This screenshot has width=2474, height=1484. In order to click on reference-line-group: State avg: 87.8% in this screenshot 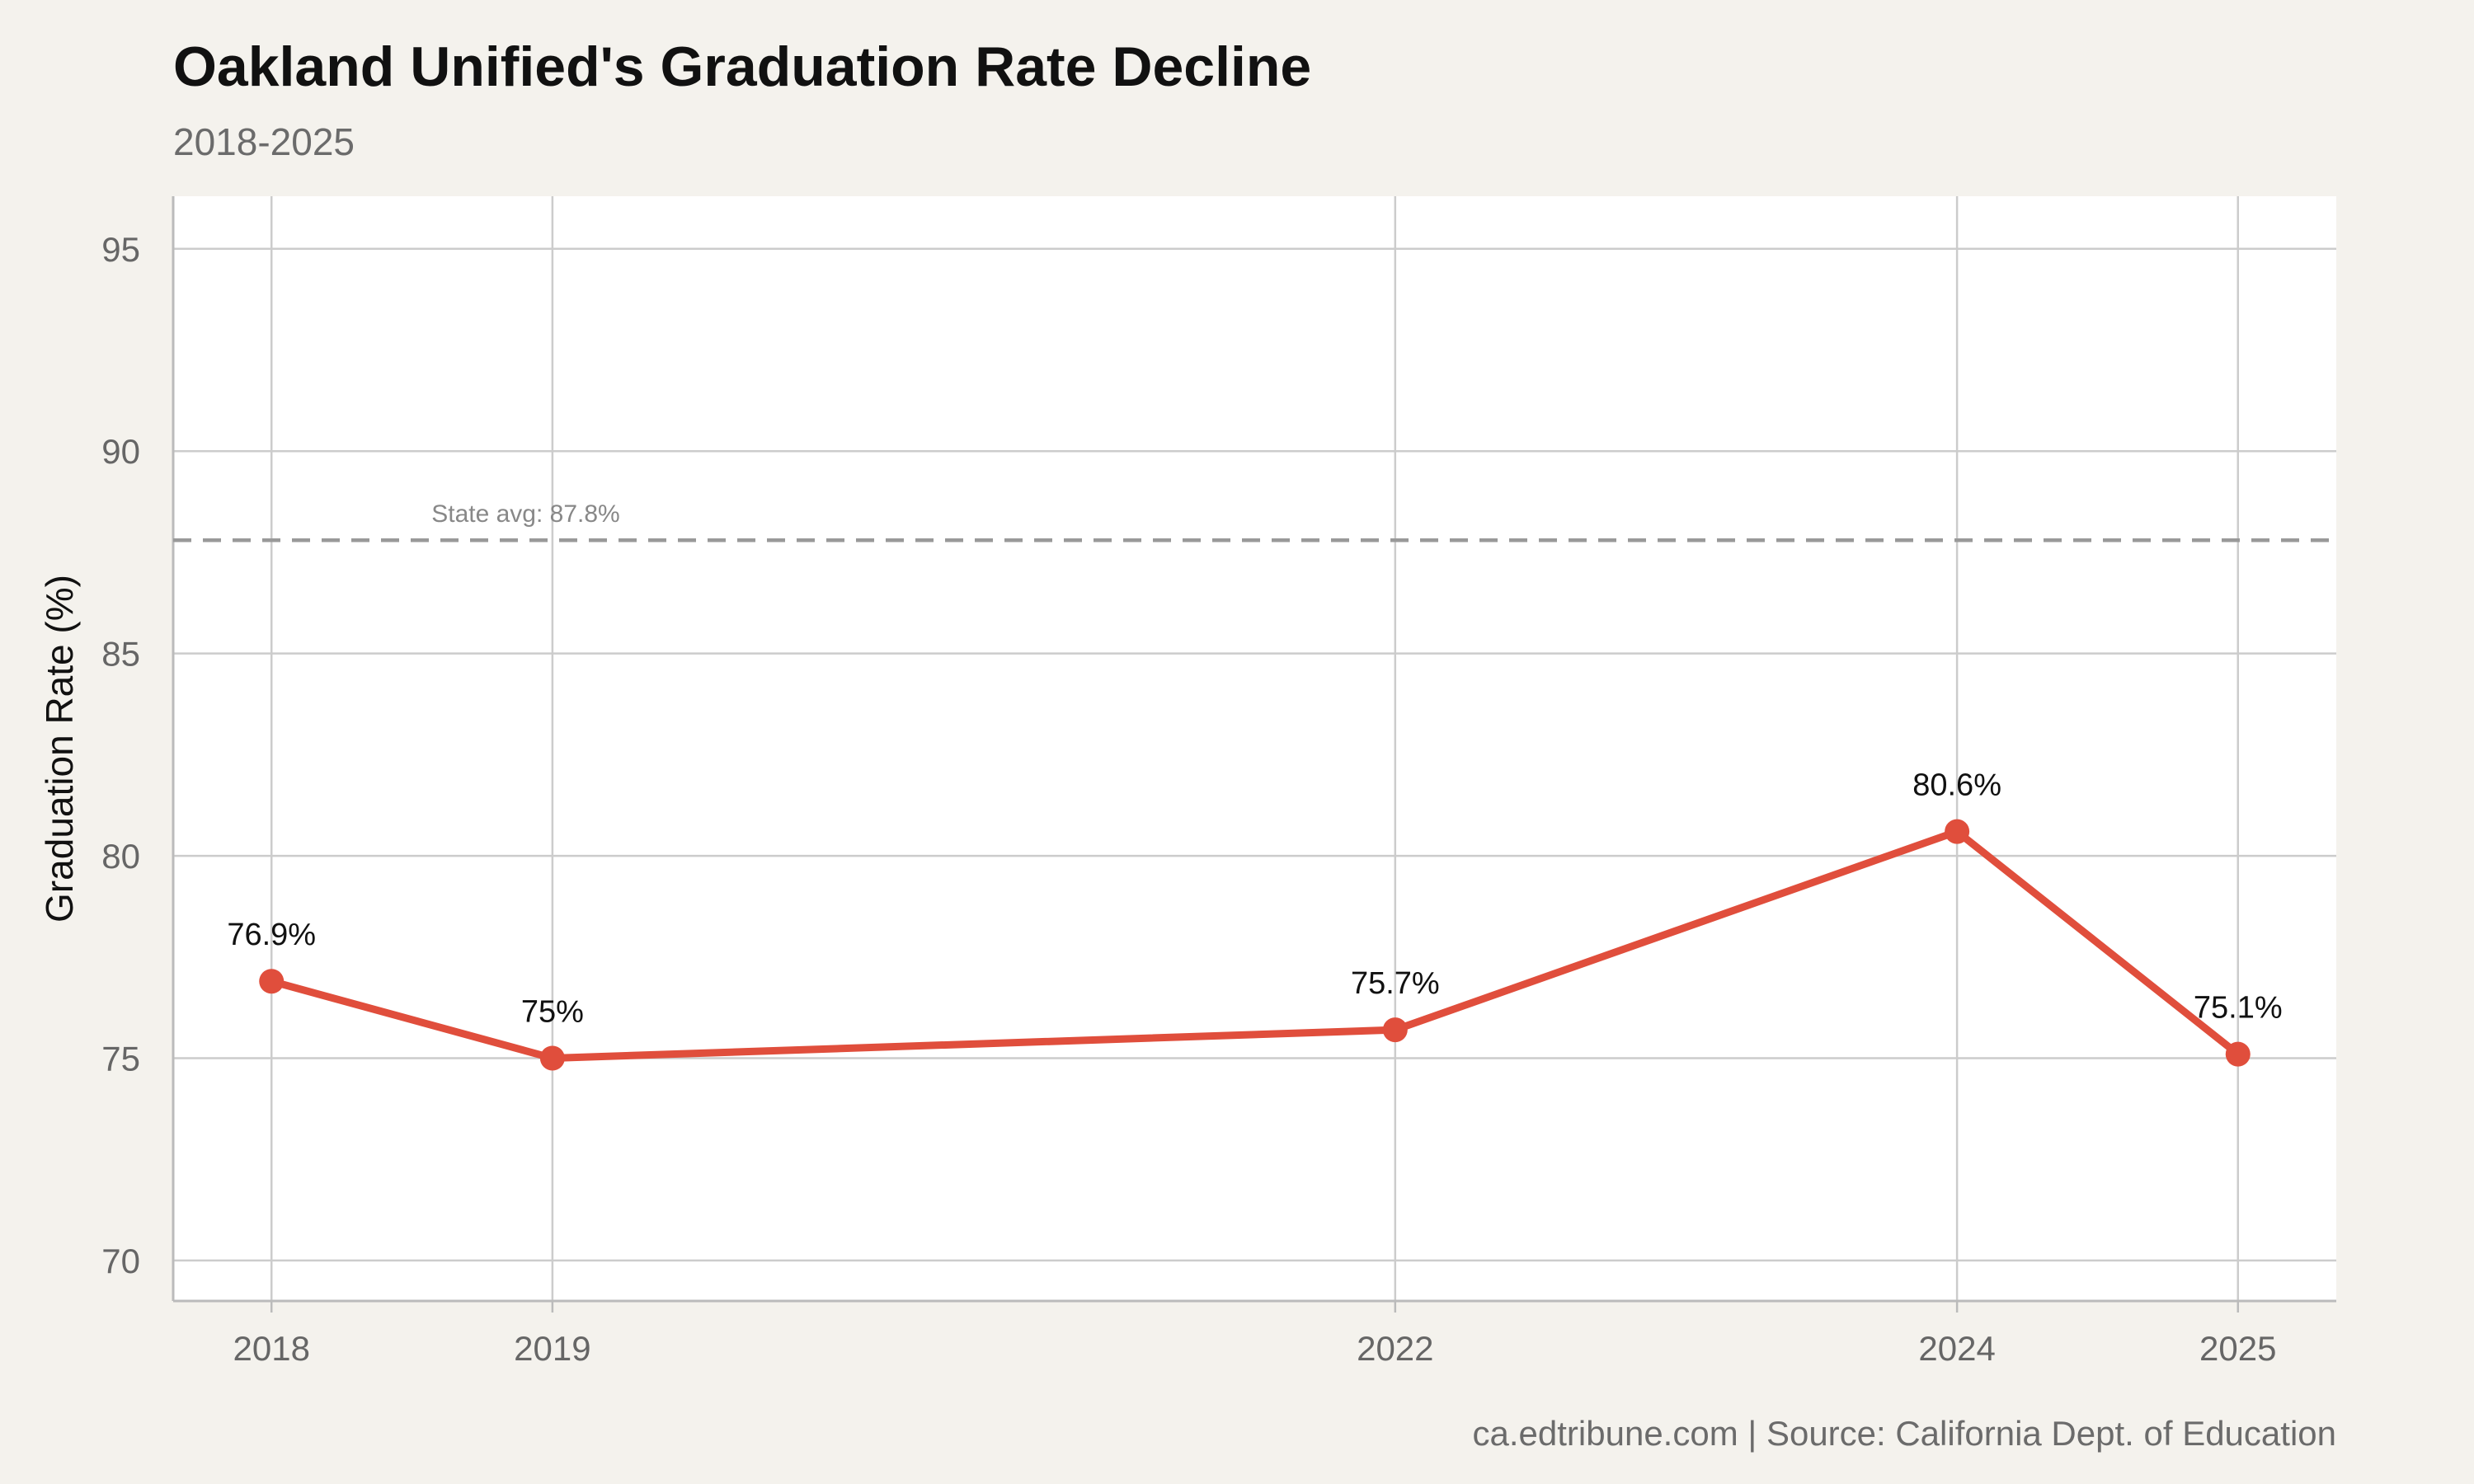, I will do `click(1254, 521)`.